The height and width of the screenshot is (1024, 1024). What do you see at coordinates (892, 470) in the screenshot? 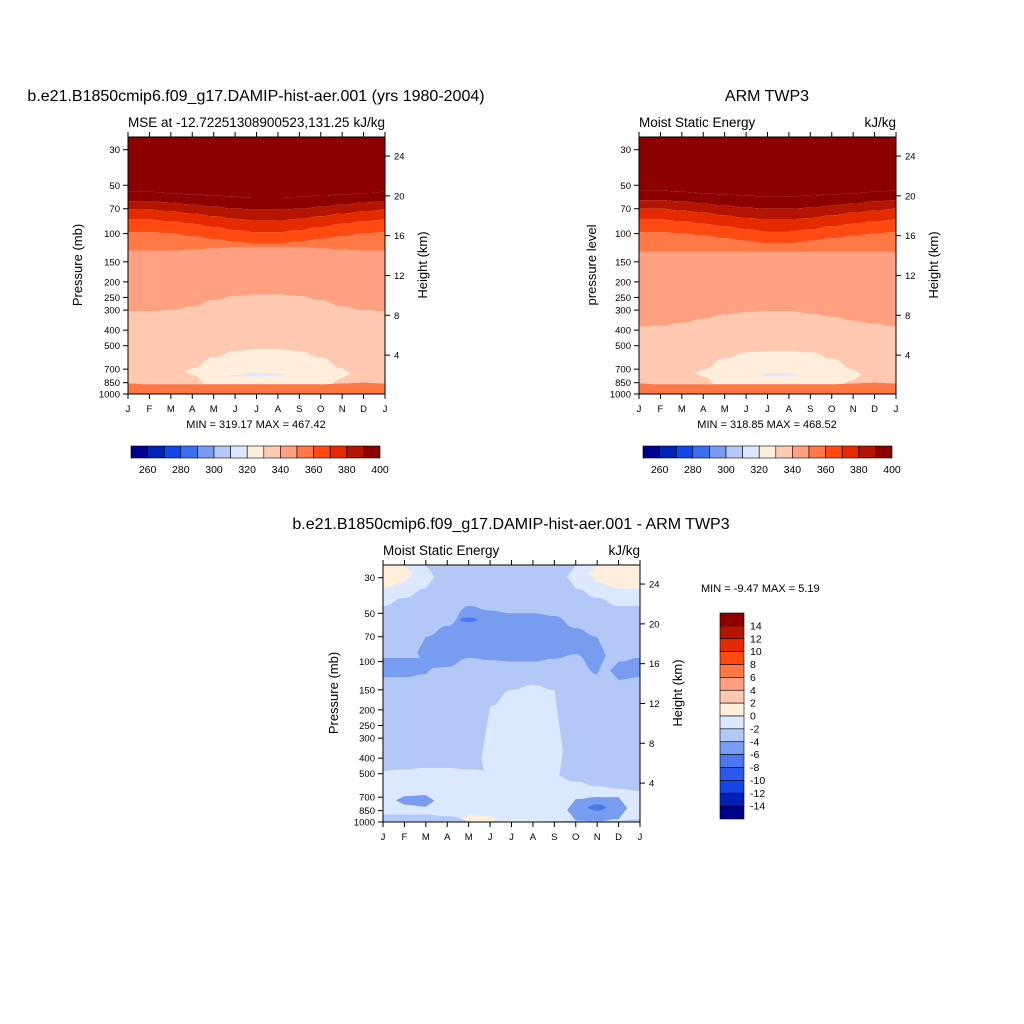
I see `colorbar-label: 400` at bounding box center [892, 470].